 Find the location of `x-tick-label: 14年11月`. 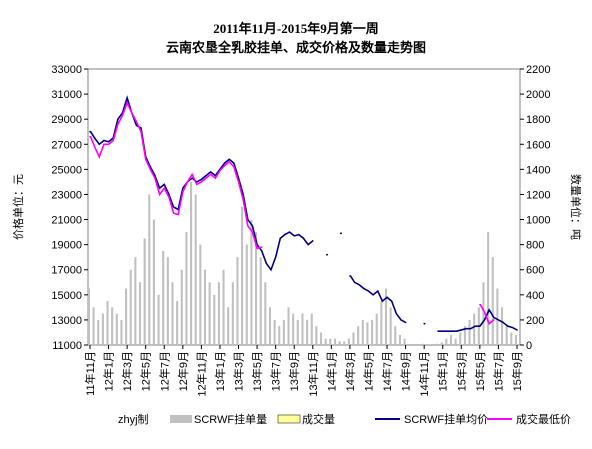

x-tick-label: 14年11月 is located at coordinates (424, 374).